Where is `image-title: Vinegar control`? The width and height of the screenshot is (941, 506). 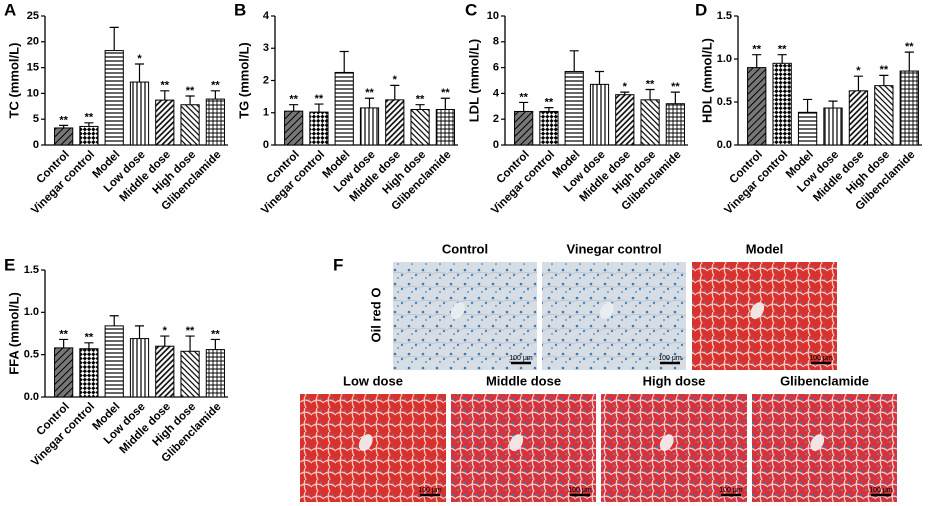
image-title: Vinegar control is located at coordinates (613, 248).